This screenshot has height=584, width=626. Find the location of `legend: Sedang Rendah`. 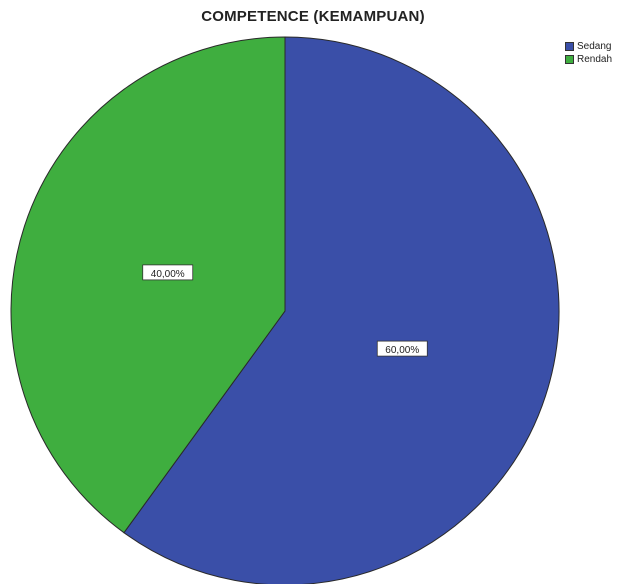

legend: Sedang Rendah is located at coordinates (588, 53).